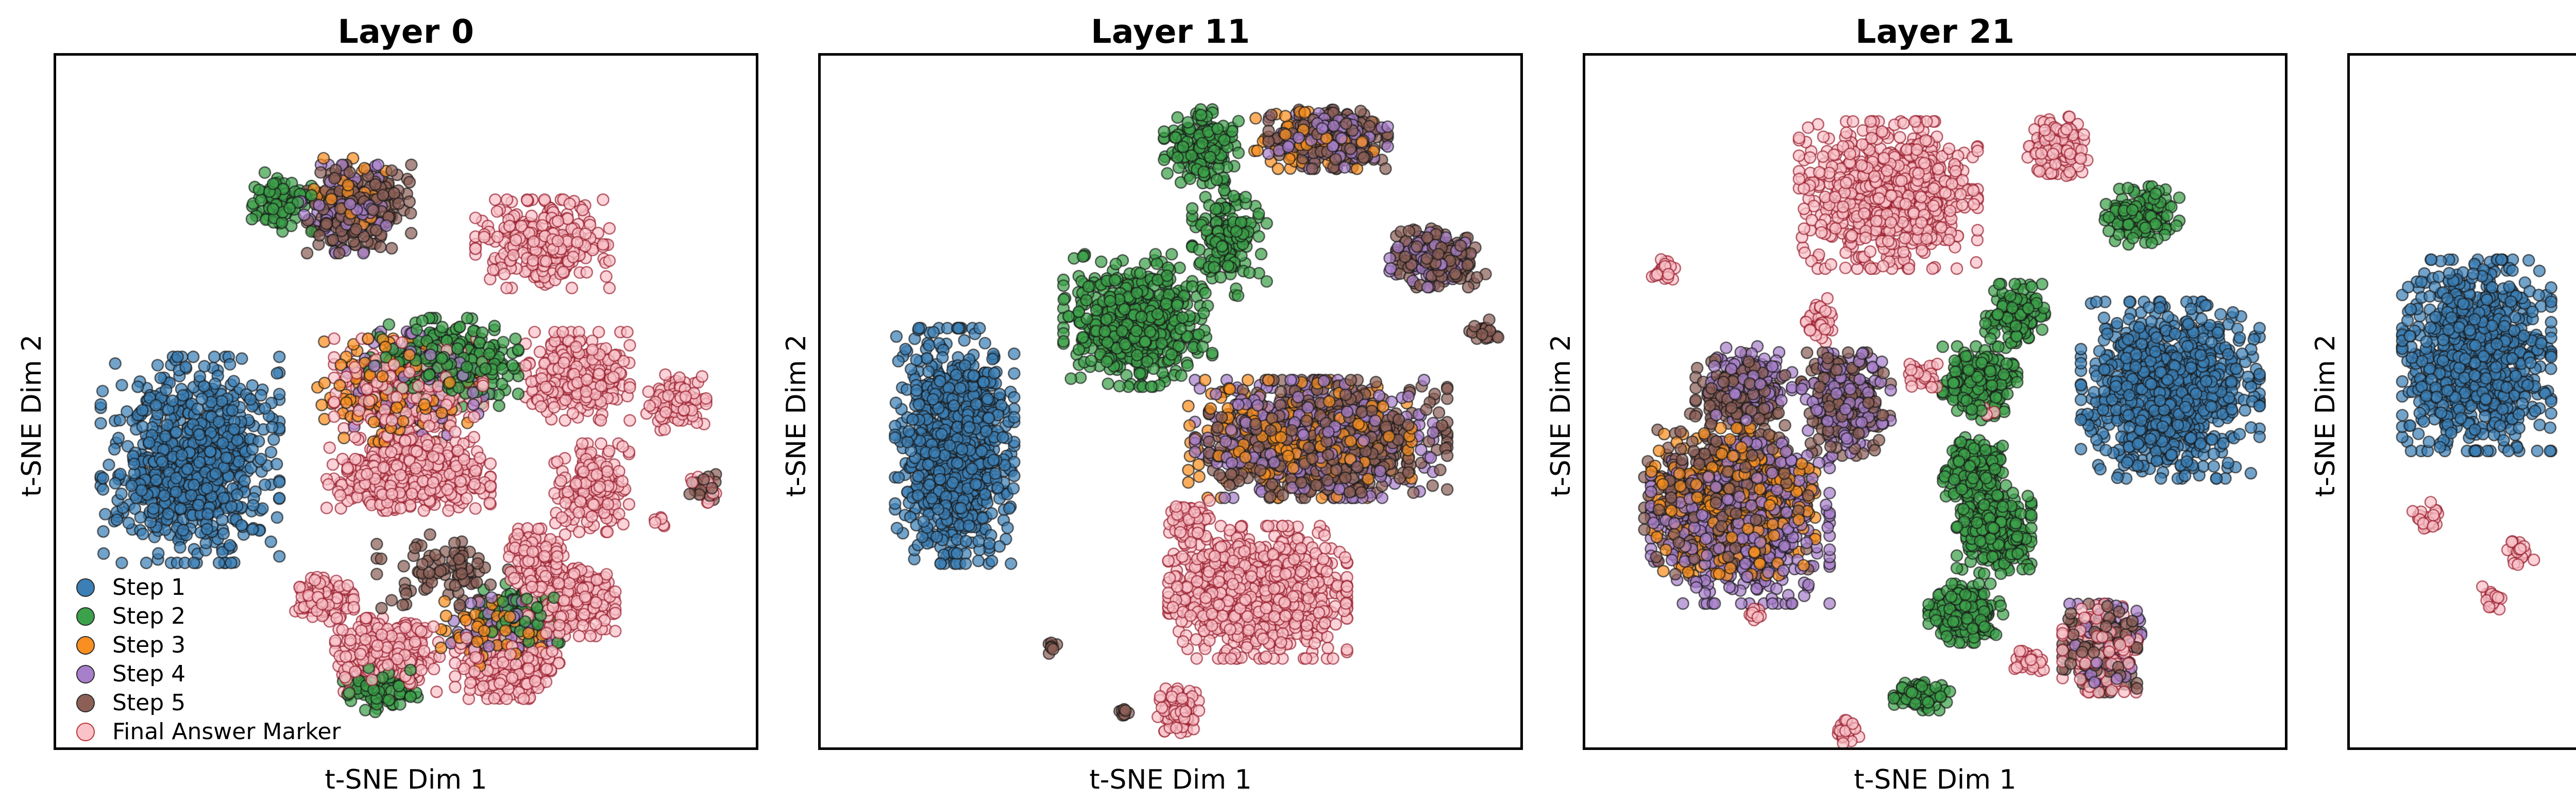 The width and height of the screenshot is (2576, 801). I want to click on legend-label: Step 2, so click(149, 616).